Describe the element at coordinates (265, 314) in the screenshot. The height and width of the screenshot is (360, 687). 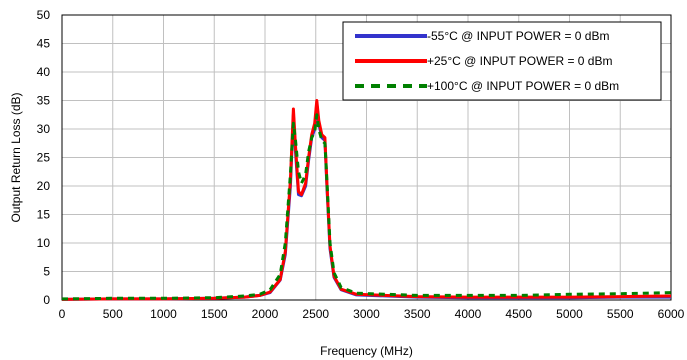
I see `x-tick-label: 2000` at that location.